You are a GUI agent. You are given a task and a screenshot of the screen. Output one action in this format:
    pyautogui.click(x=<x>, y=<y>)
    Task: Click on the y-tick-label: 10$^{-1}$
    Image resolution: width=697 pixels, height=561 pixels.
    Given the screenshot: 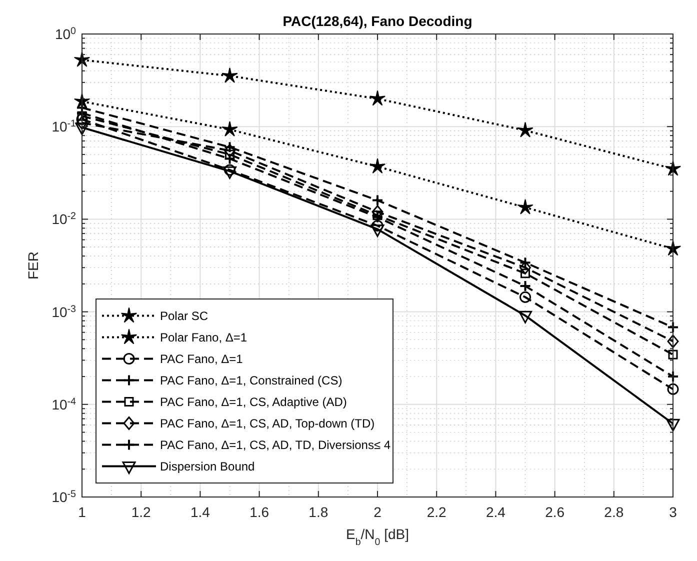 What is the action you would take?
    pyautogui.click(x=64, y=126)
    